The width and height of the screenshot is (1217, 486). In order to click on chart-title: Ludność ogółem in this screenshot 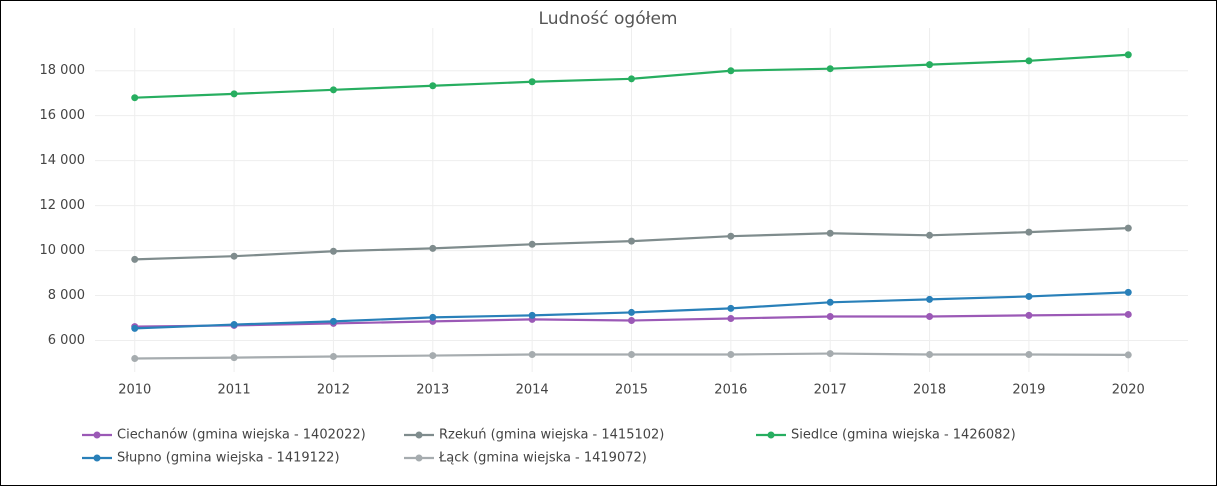, I will do `click(608, 19)`.